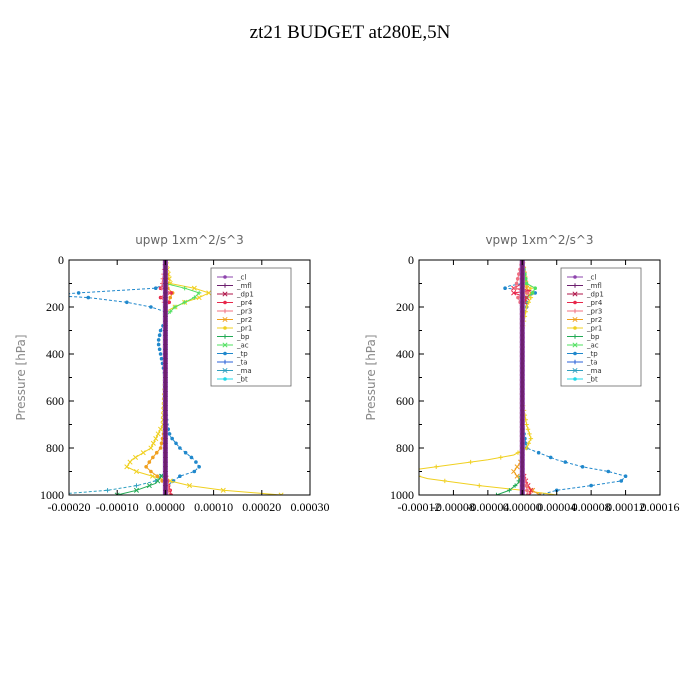  Describe the element at coordinates (244, 303) in the screenshot. I see `legend-entry: _pr4` at that location.